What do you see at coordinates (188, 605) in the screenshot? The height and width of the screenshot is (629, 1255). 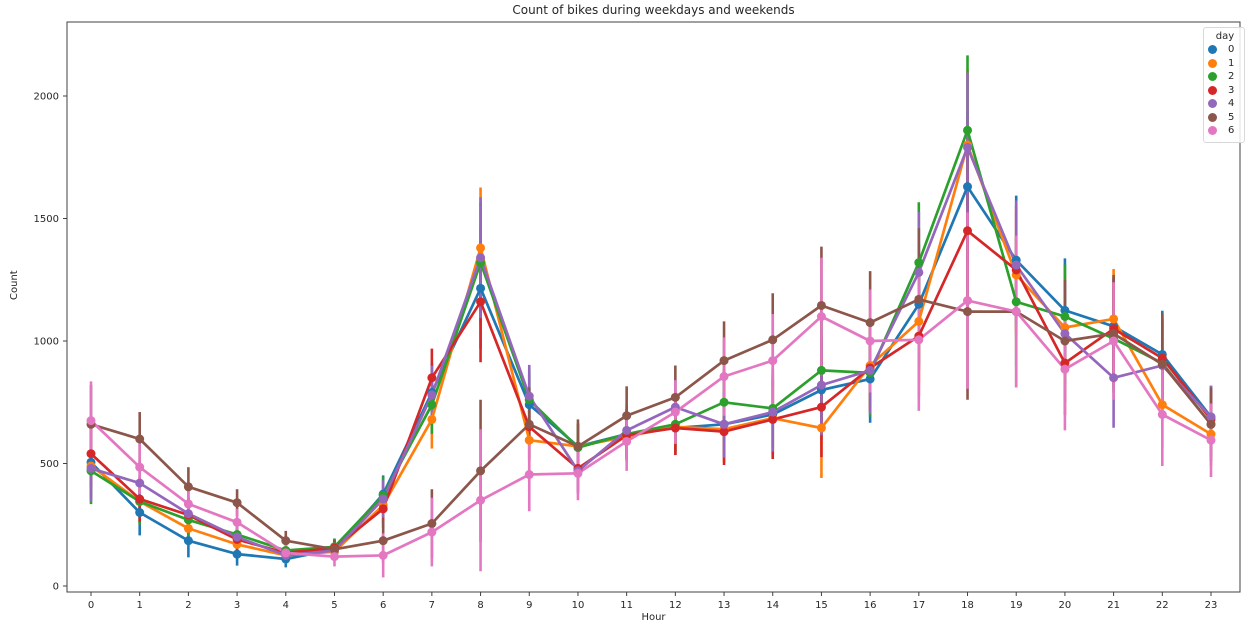 I see `x-tick-label: 2` at bounding box center [188, 605].